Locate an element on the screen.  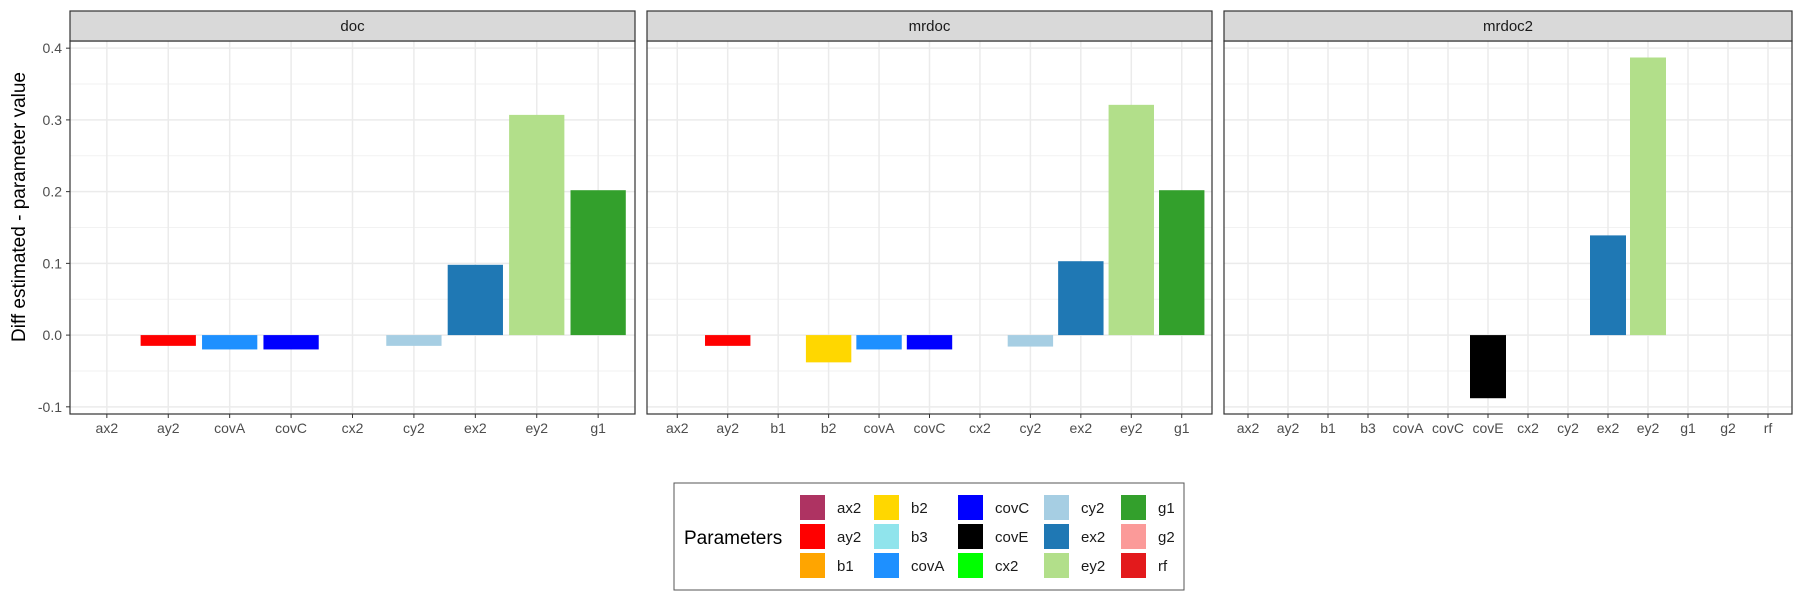
legend-item-ey2: ey2 is located at coordinates (1074, 565).